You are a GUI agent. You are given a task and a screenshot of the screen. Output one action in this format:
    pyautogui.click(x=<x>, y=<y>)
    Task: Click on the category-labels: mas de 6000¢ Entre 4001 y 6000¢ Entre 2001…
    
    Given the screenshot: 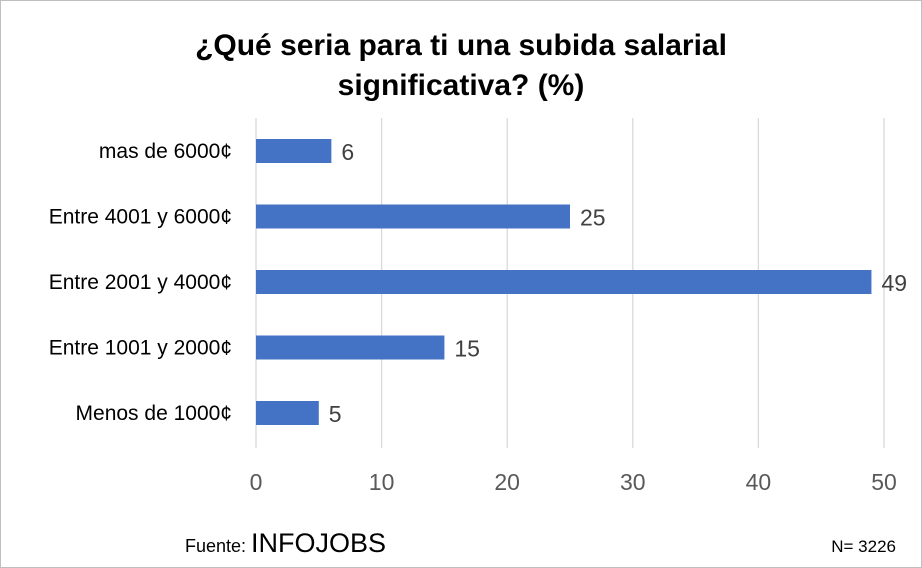 What is the action you would take?
    pyautogui.click(x=140, y=282)
    